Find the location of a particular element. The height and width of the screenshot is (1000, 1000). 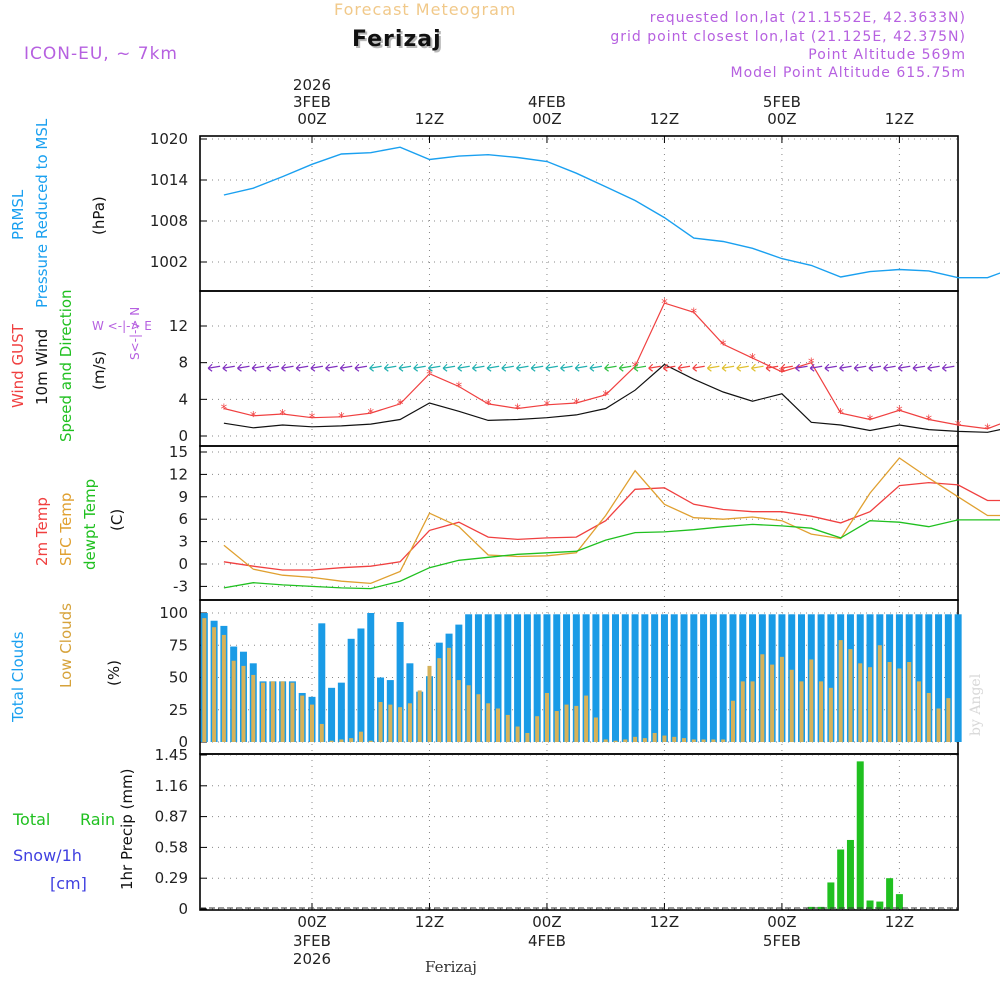

top-axis-label: 4FEB is located at coordinates (546, 102).